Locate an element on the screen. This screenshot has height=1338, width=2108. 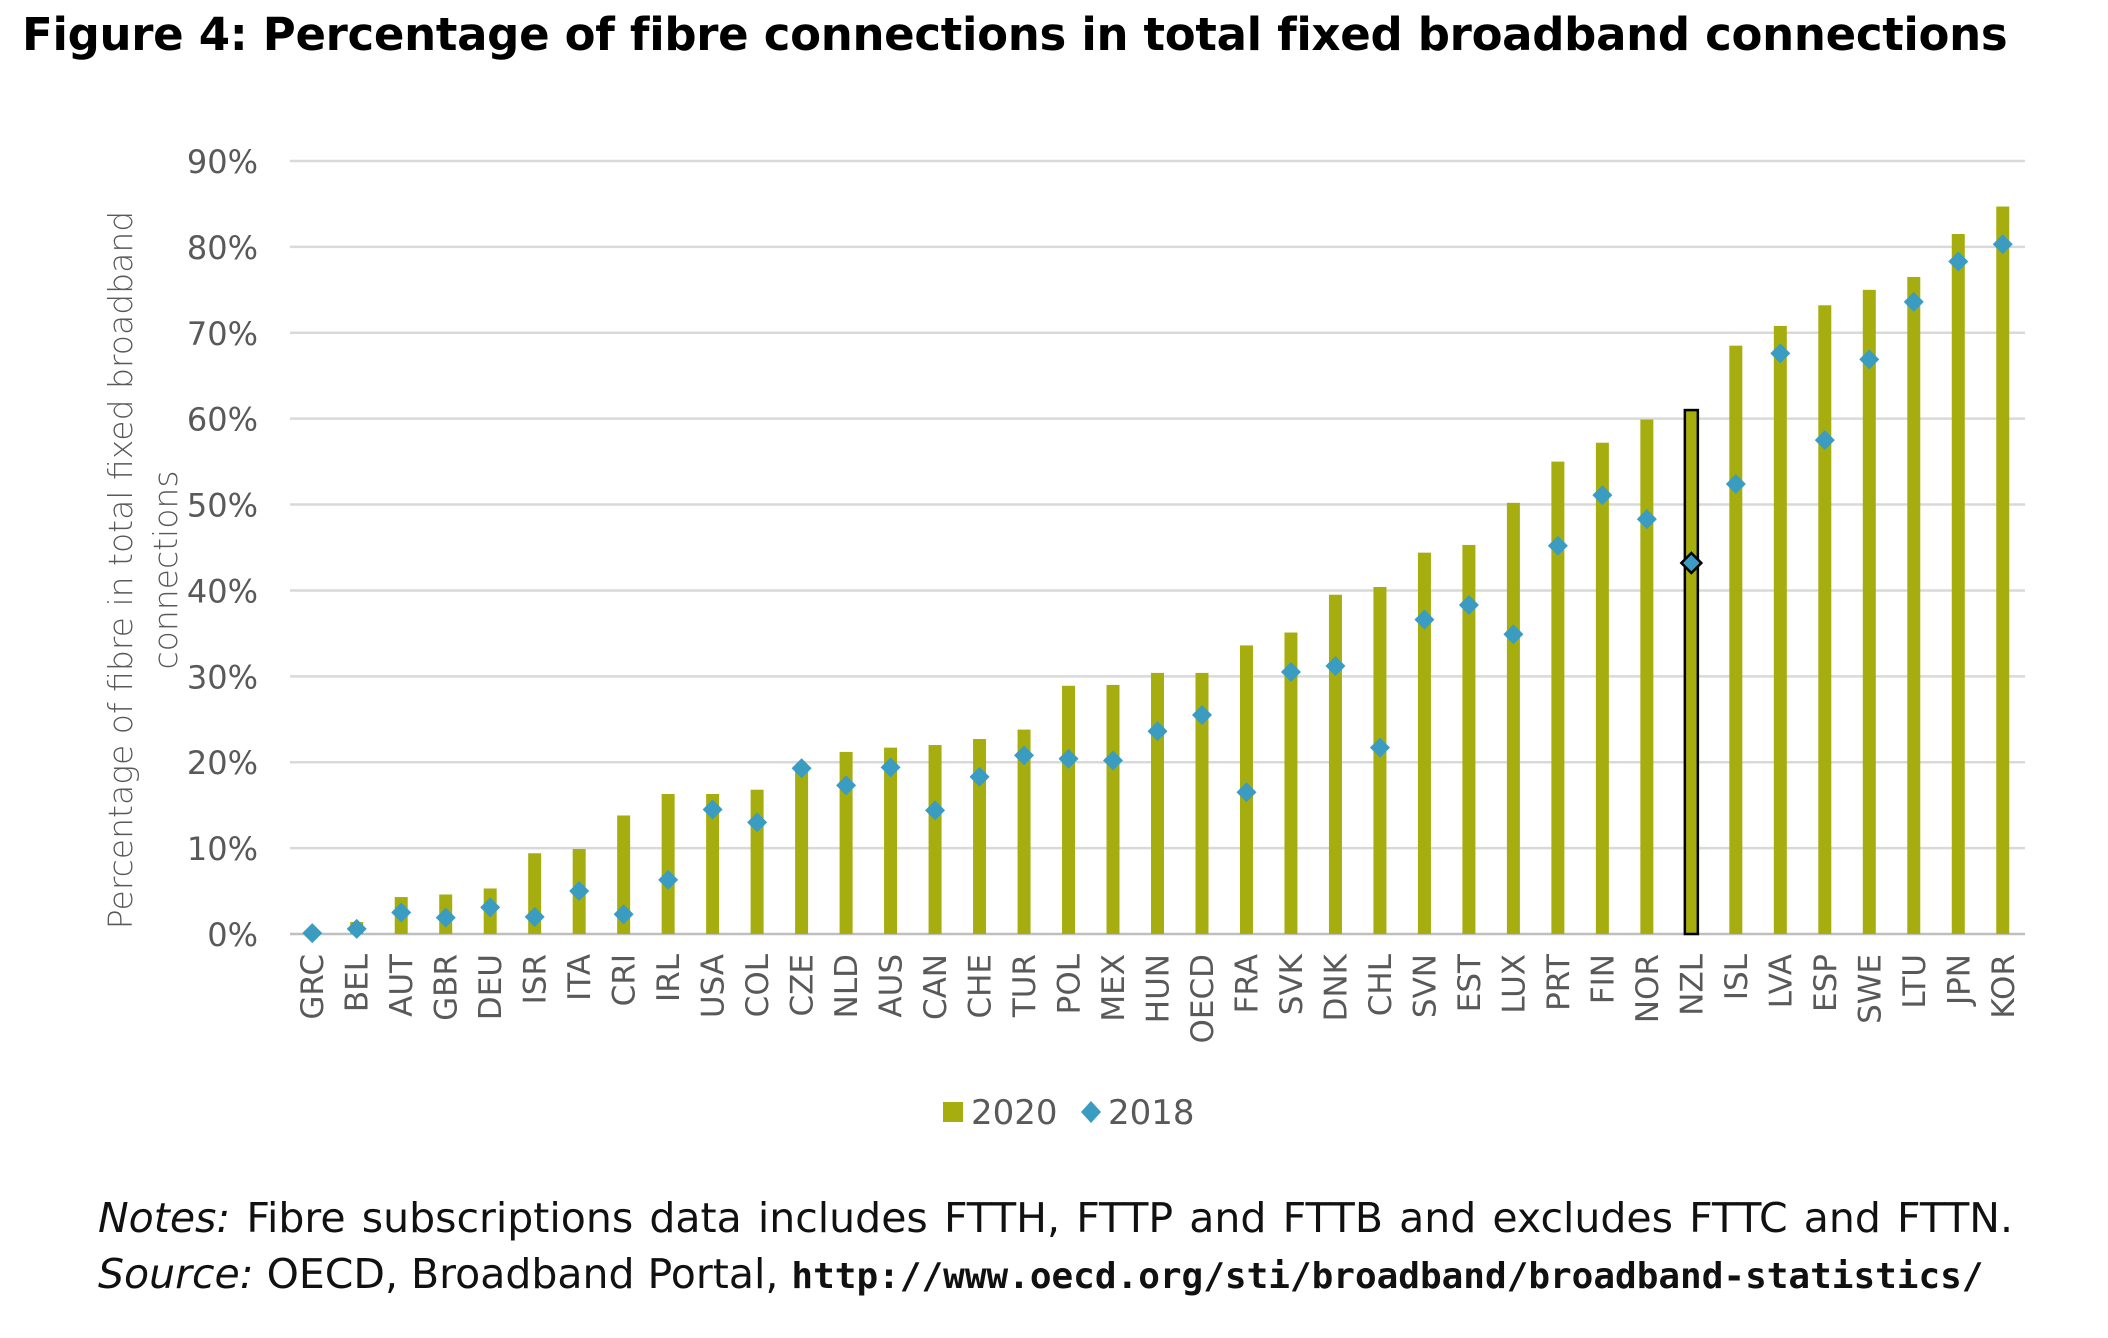
marker-bel is located at coordinates (356, 928).